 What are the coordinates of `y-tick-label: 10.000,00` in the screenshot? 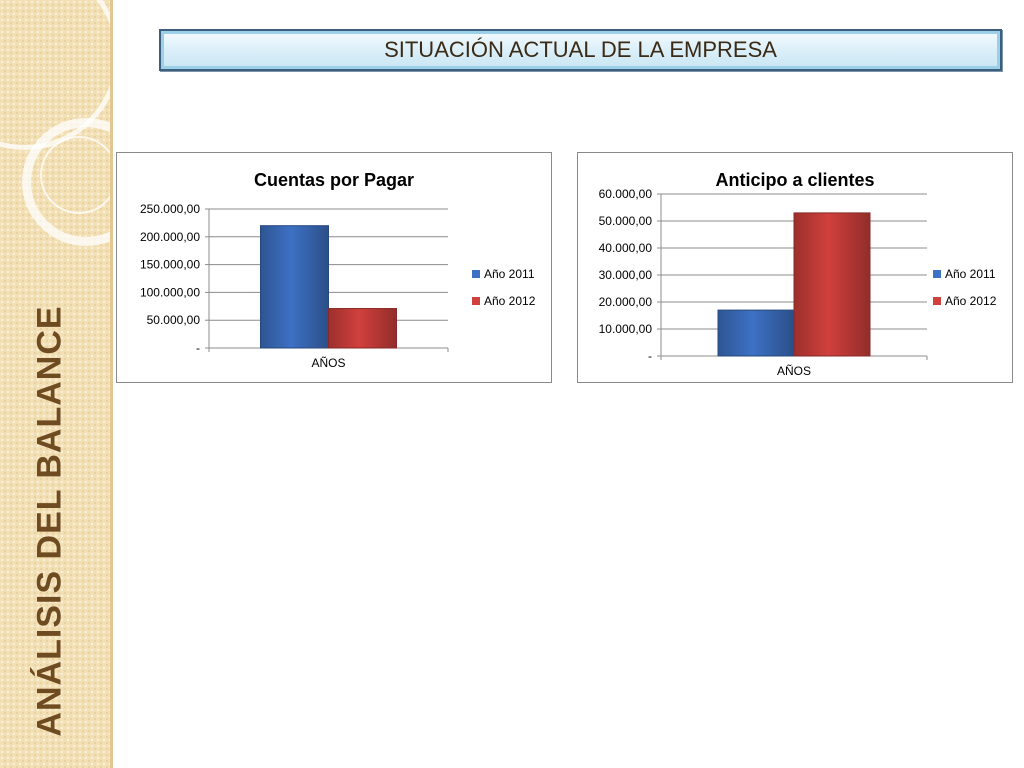 It's located at (626, 329).